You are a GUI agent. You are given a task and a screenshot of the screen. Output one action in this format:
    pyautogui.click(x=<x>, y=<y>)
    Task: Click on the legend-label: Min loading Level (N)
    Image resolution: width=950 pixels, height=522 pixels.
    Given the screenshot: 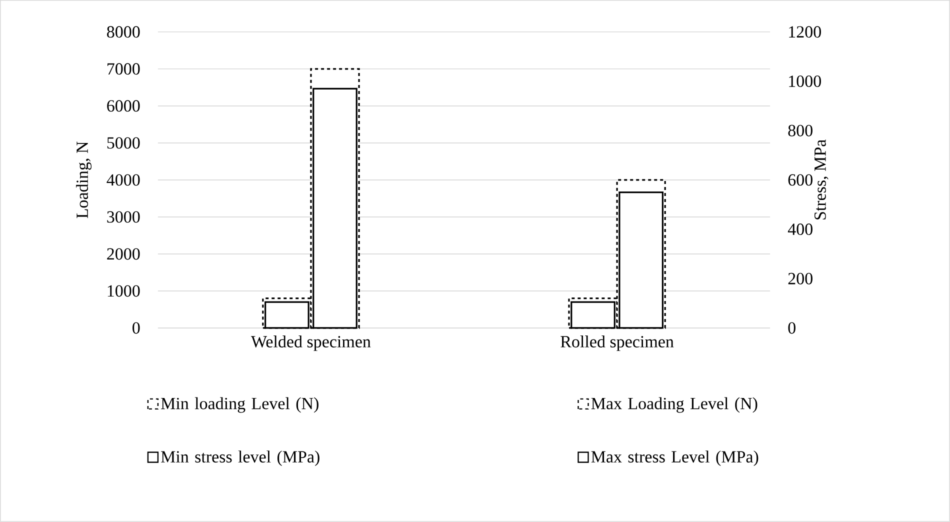 What is the action you would take?
    pyautogui.click(x=239, y=405)
    